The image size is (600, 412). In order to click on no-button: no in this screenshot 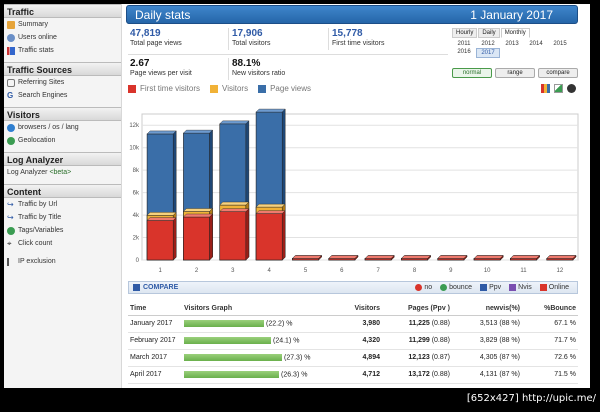, I will do `click(423, 287)`.